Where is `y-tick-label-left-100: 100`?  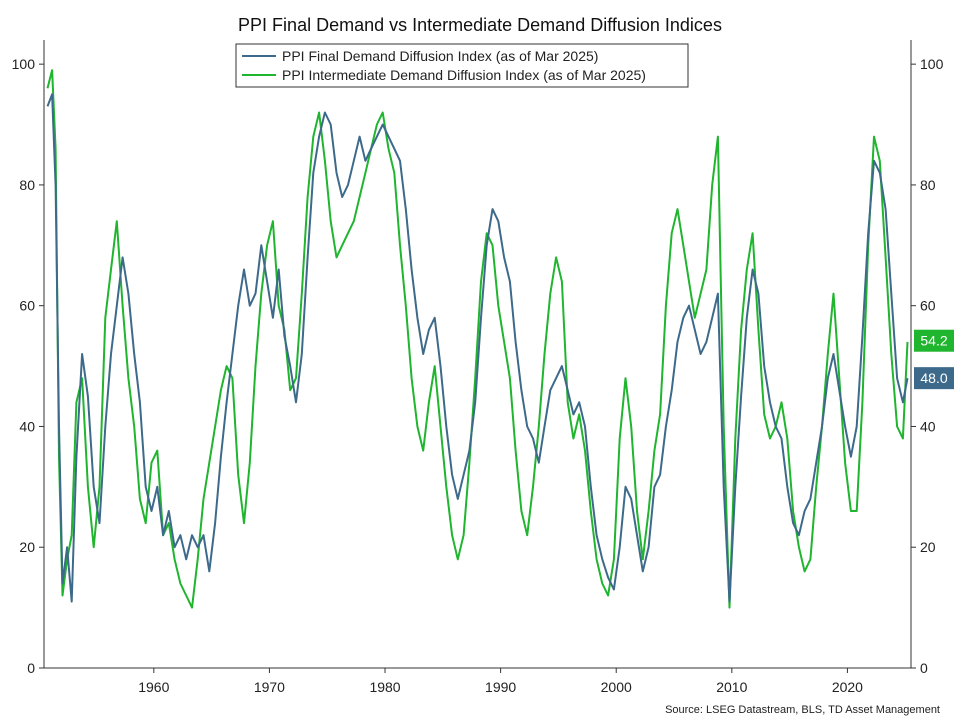
y-tick-label-left-100: 100 is located at coordinates (24, 64).